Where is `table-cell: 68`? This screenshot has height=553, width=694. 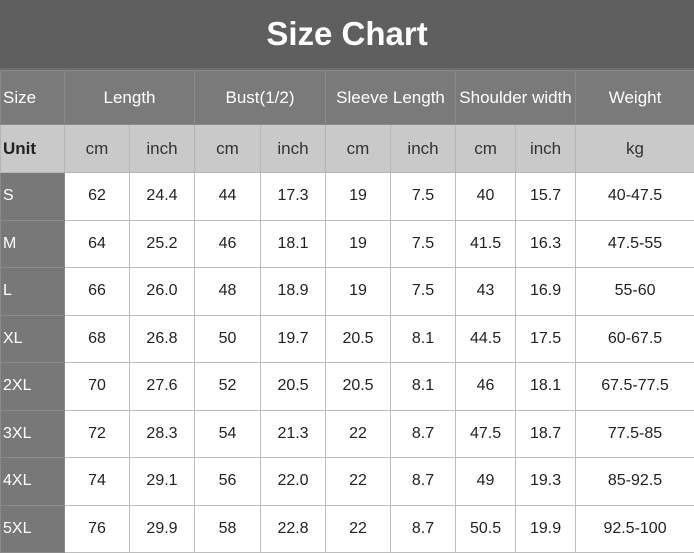 table-cell: 68 is located at coordinates (97, 339).